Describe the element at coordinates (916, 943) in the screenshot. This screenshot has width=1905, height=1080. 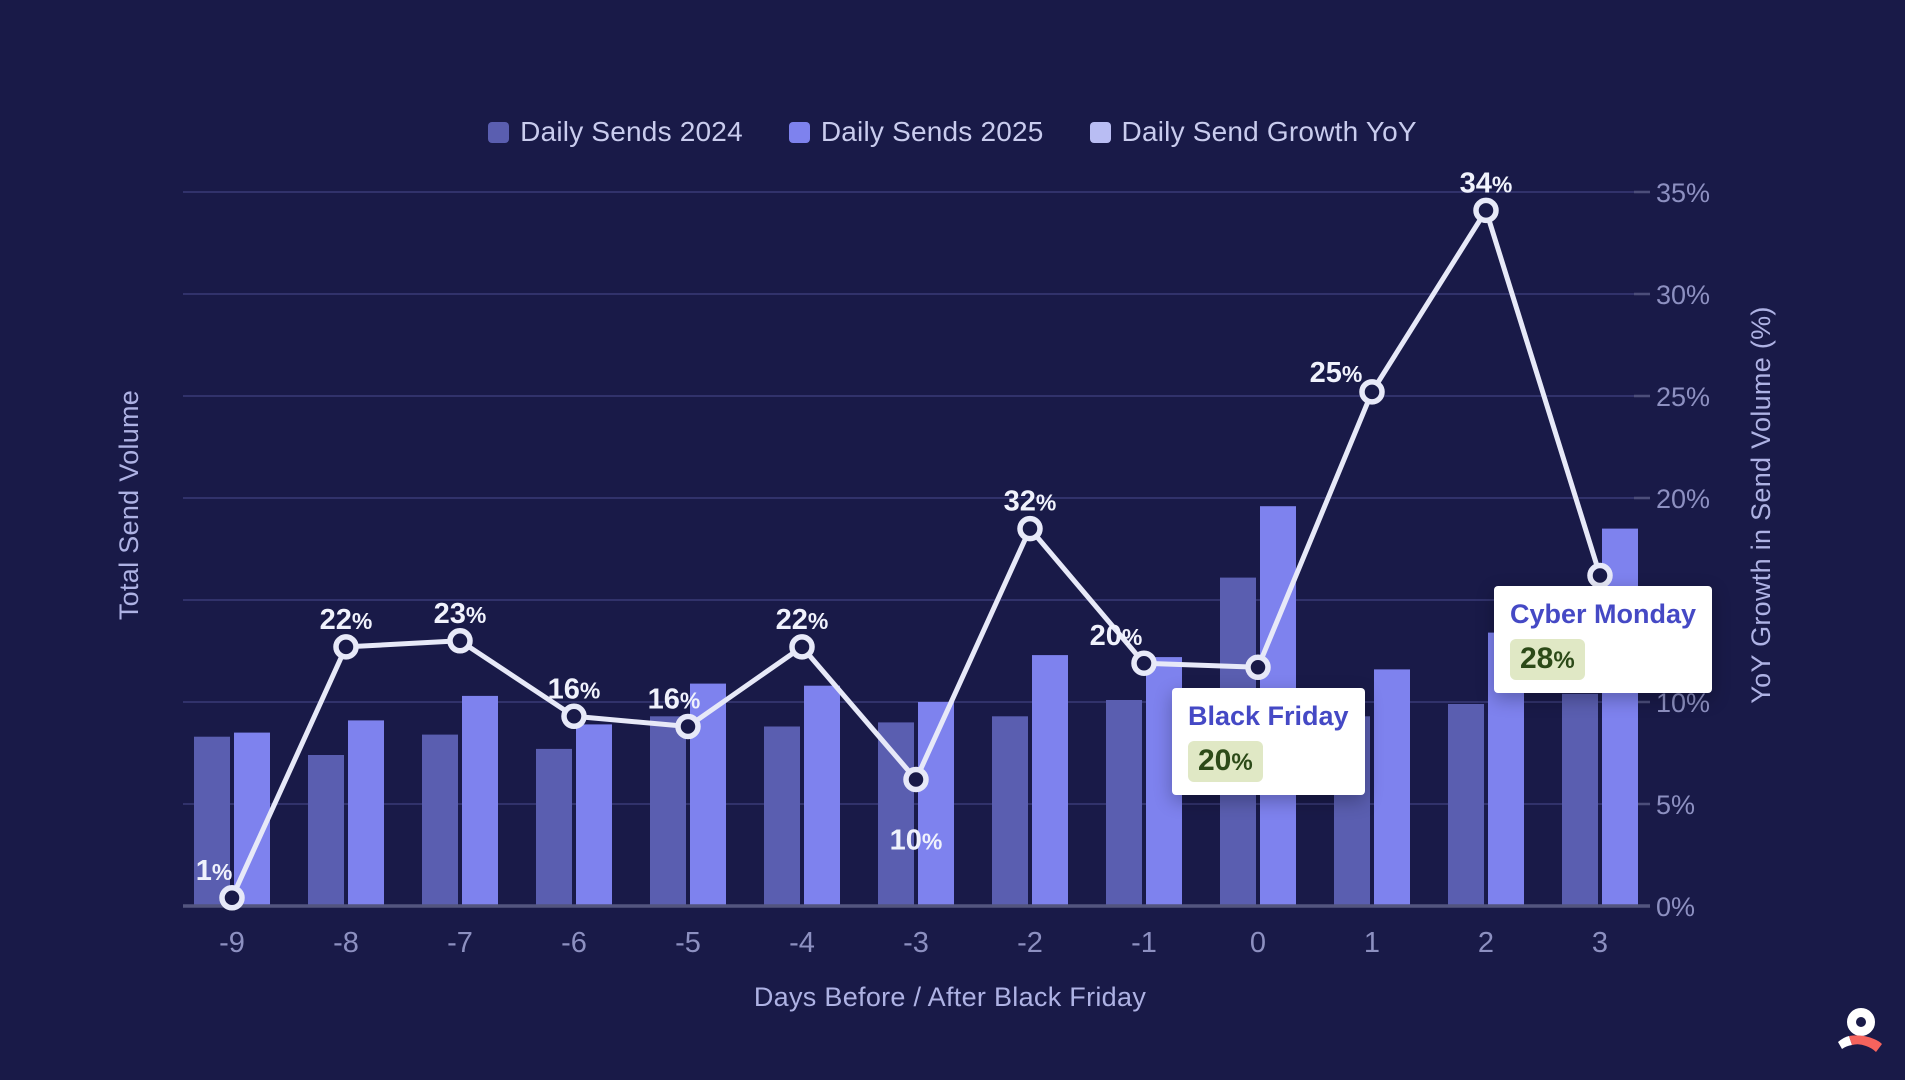
I see `x-axis-tick-label: -3` at that location.